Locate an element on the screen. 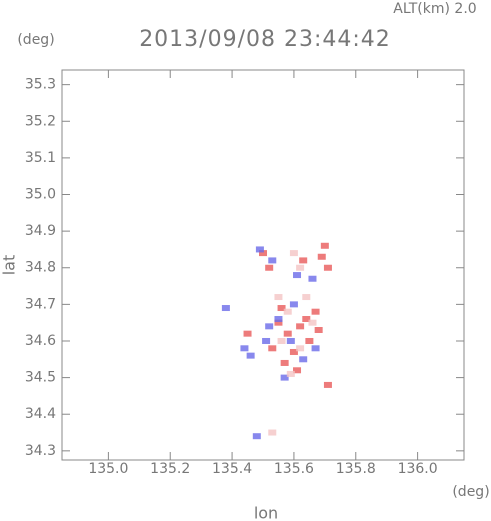  x-tick-label: 135.6 is located at coordinates (294, 469).